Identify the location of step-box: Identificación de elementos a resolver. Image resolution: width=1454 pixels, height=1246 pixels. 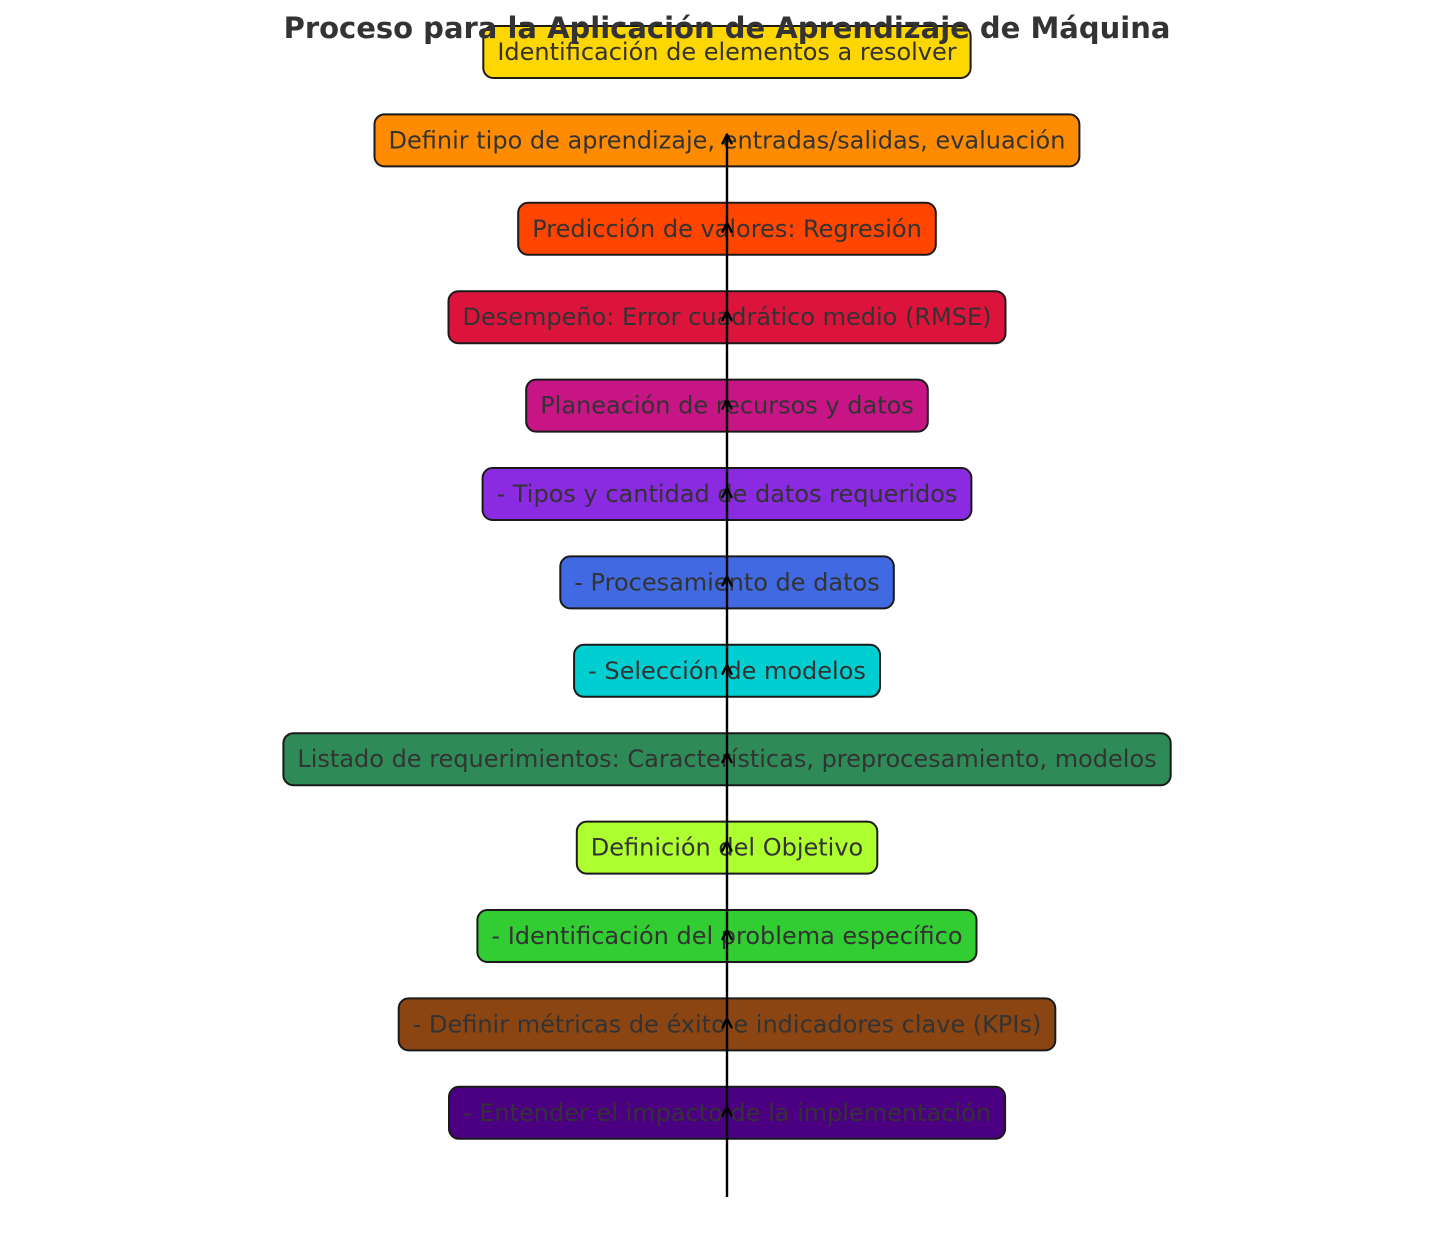
(727, 52).